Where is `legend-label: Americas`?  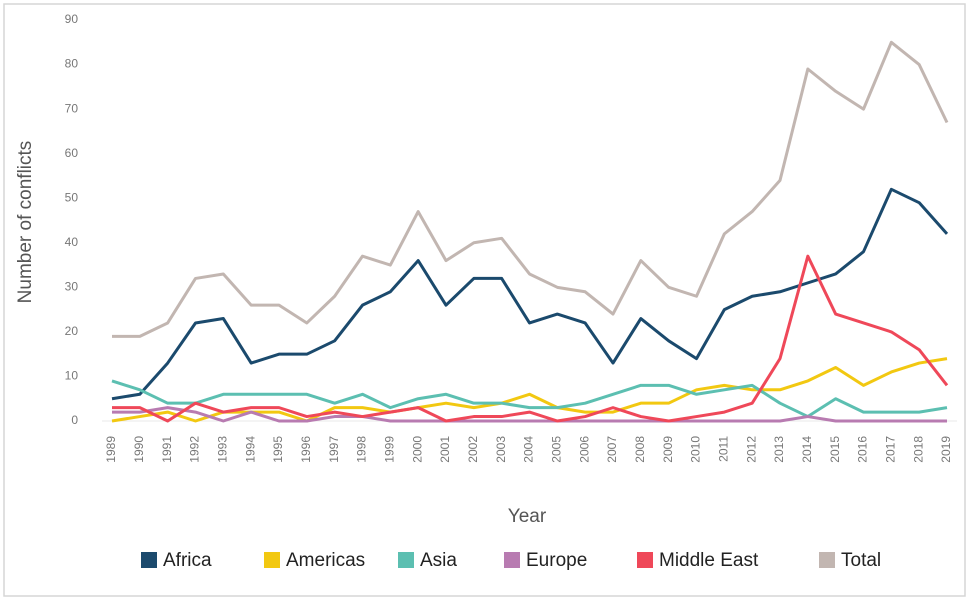 legend-label: Americas is located at coordinates (325, 560).